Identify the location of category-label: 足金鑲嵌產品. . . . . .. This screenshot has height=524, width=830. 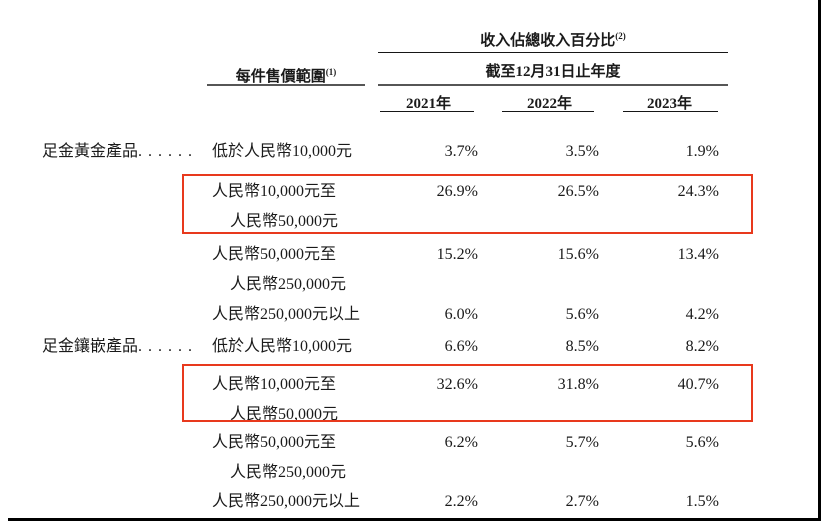
(118, 346).